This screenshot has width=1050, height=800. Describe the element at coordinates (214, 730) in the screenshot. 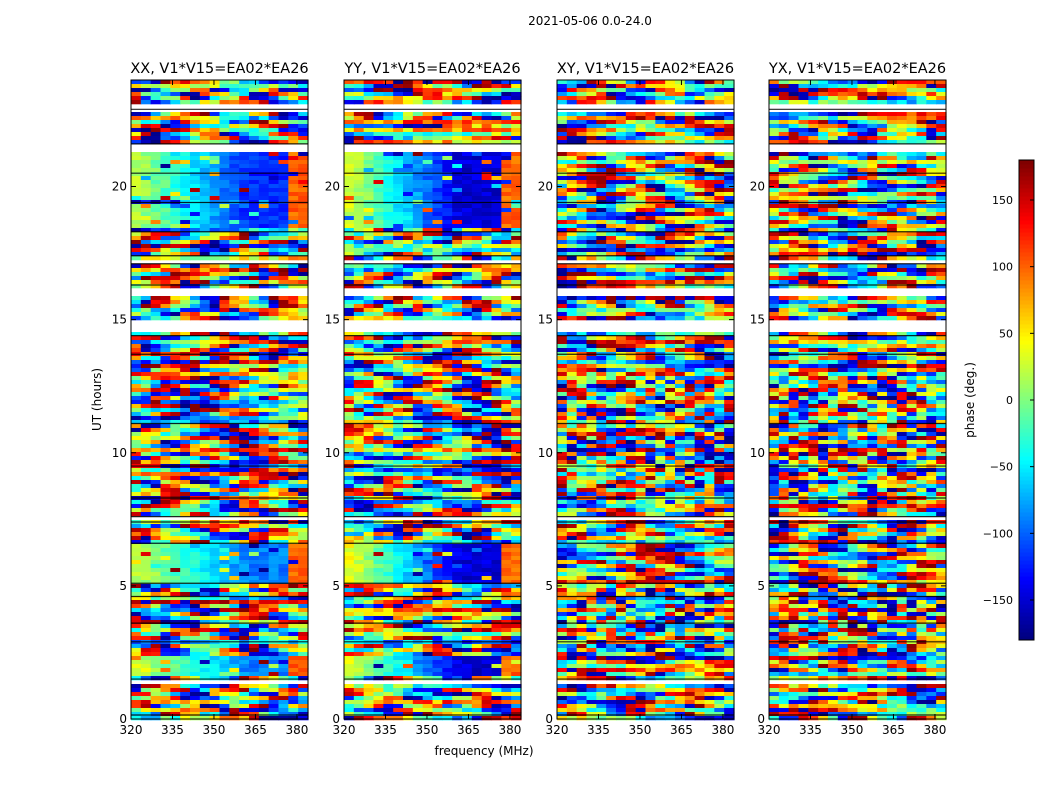

I see `x-tick-label: 350` at that location.